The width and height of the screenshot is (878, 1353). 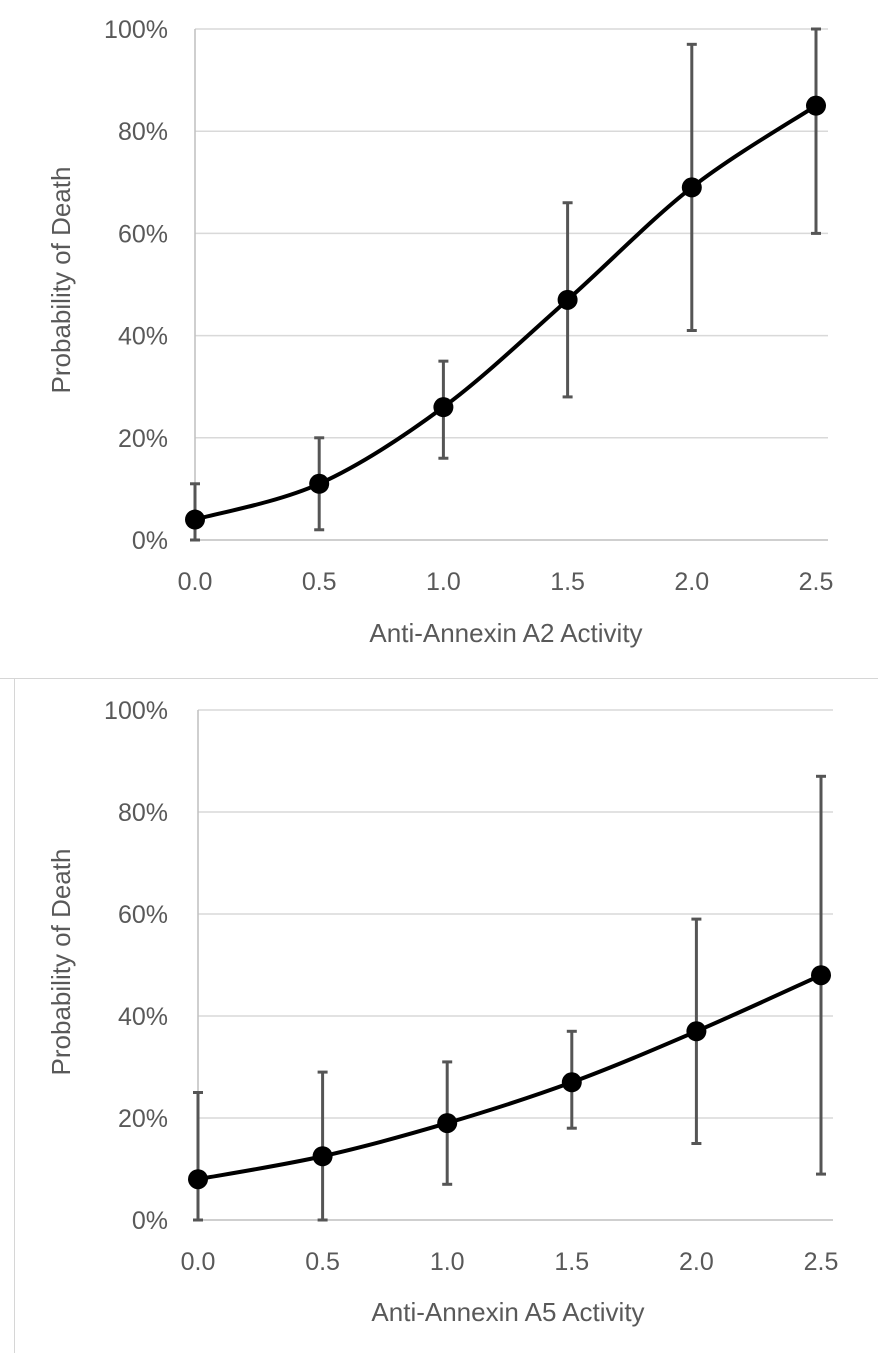 What do you see at coordinates (507, 1312) in the screenshot?
I see `x-axis-title: Anti-Annexin A5 Activity` at bounding box center [507, 1312].